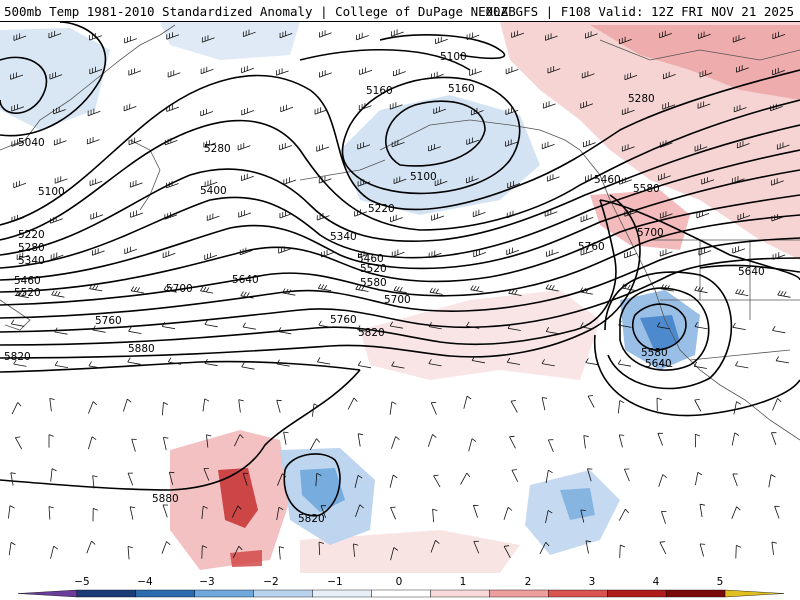  I want to click on contour-label: 5280, so click(641, 99).